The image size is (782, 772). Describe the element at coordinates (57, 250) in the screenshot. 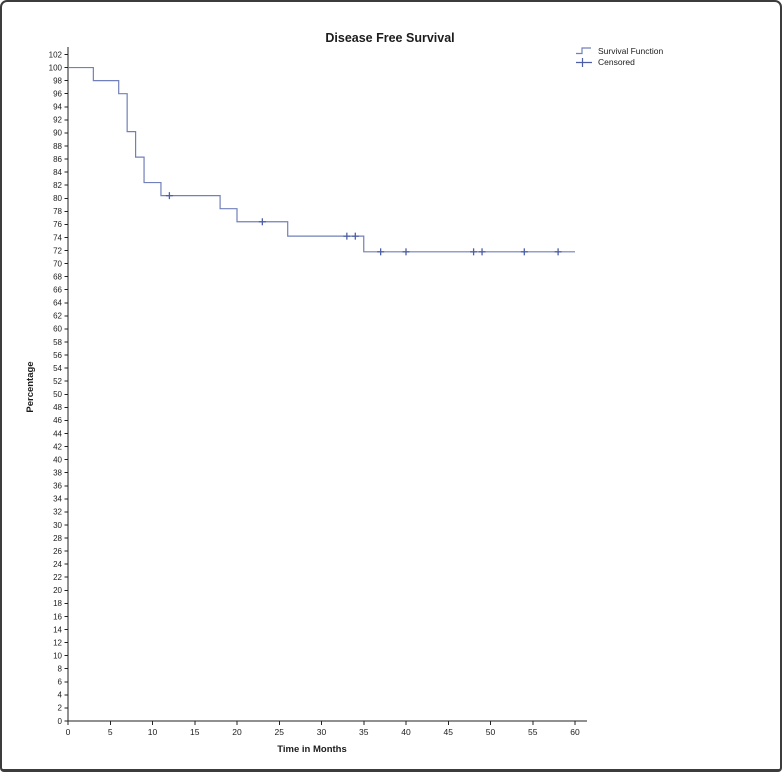

I see `y-tick-label: 72` at that location.